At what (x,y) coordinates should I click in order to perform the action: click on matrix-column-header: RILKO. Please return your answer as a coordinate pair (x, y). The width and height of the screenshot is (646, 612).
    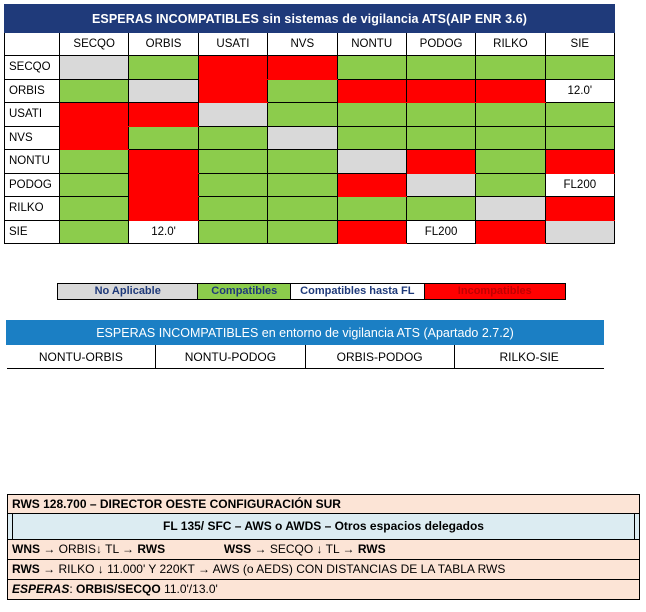
    Looking at the image, I should click on (510, 44).